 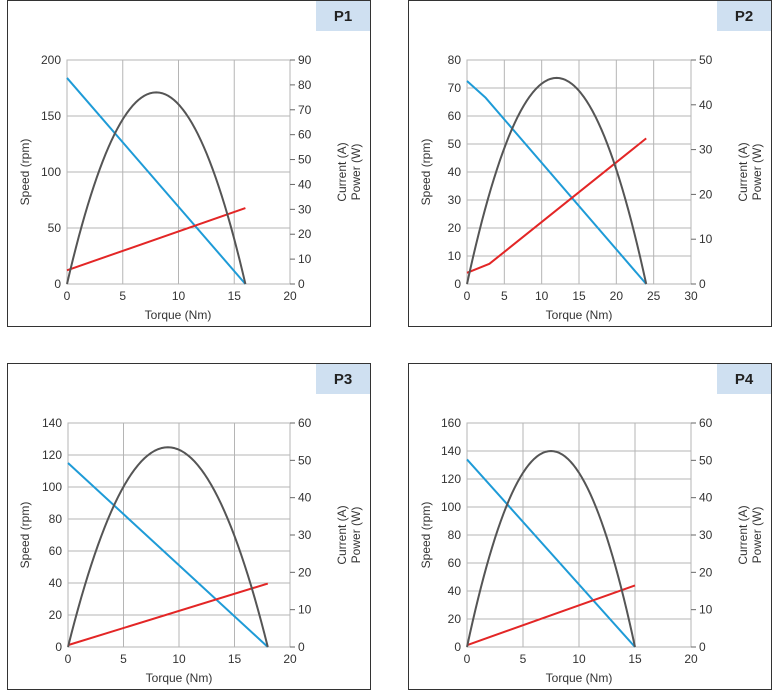 What do you see at coordinates (744, 16) in the screenshot?
I see `panel-badge: P2` at bounding box center [744, 16].